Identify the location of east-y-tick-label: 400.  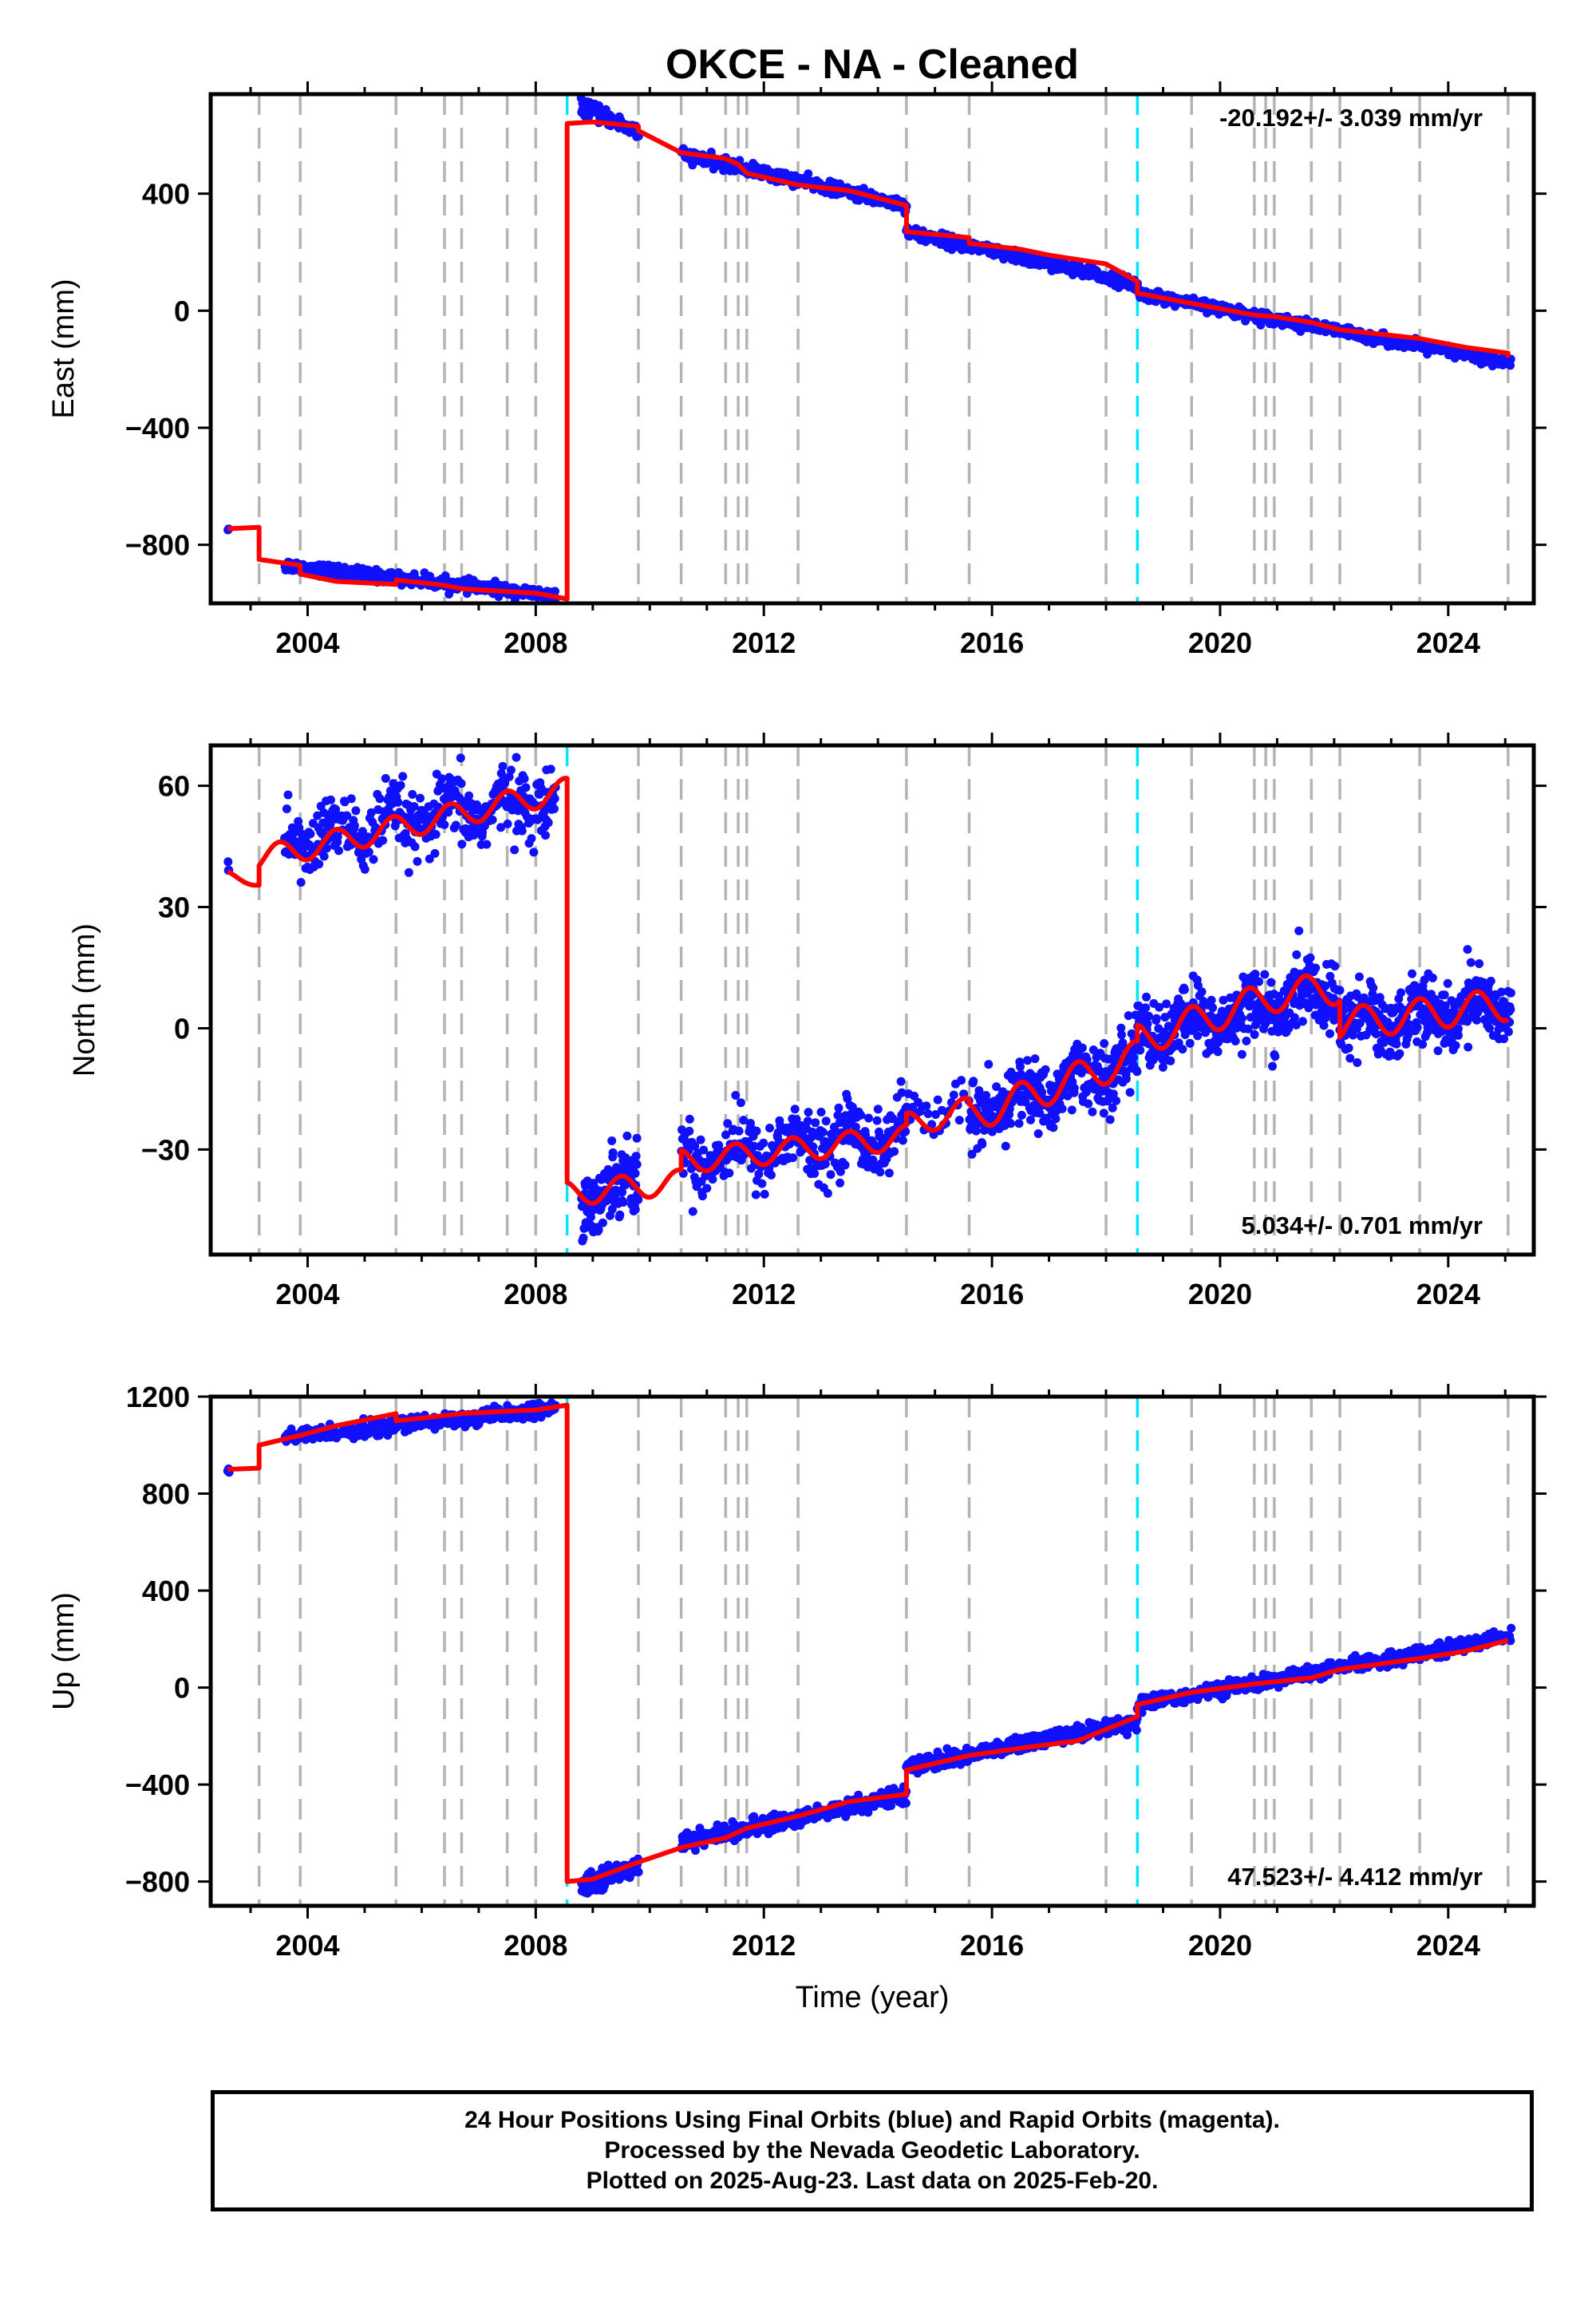
(166, 194).